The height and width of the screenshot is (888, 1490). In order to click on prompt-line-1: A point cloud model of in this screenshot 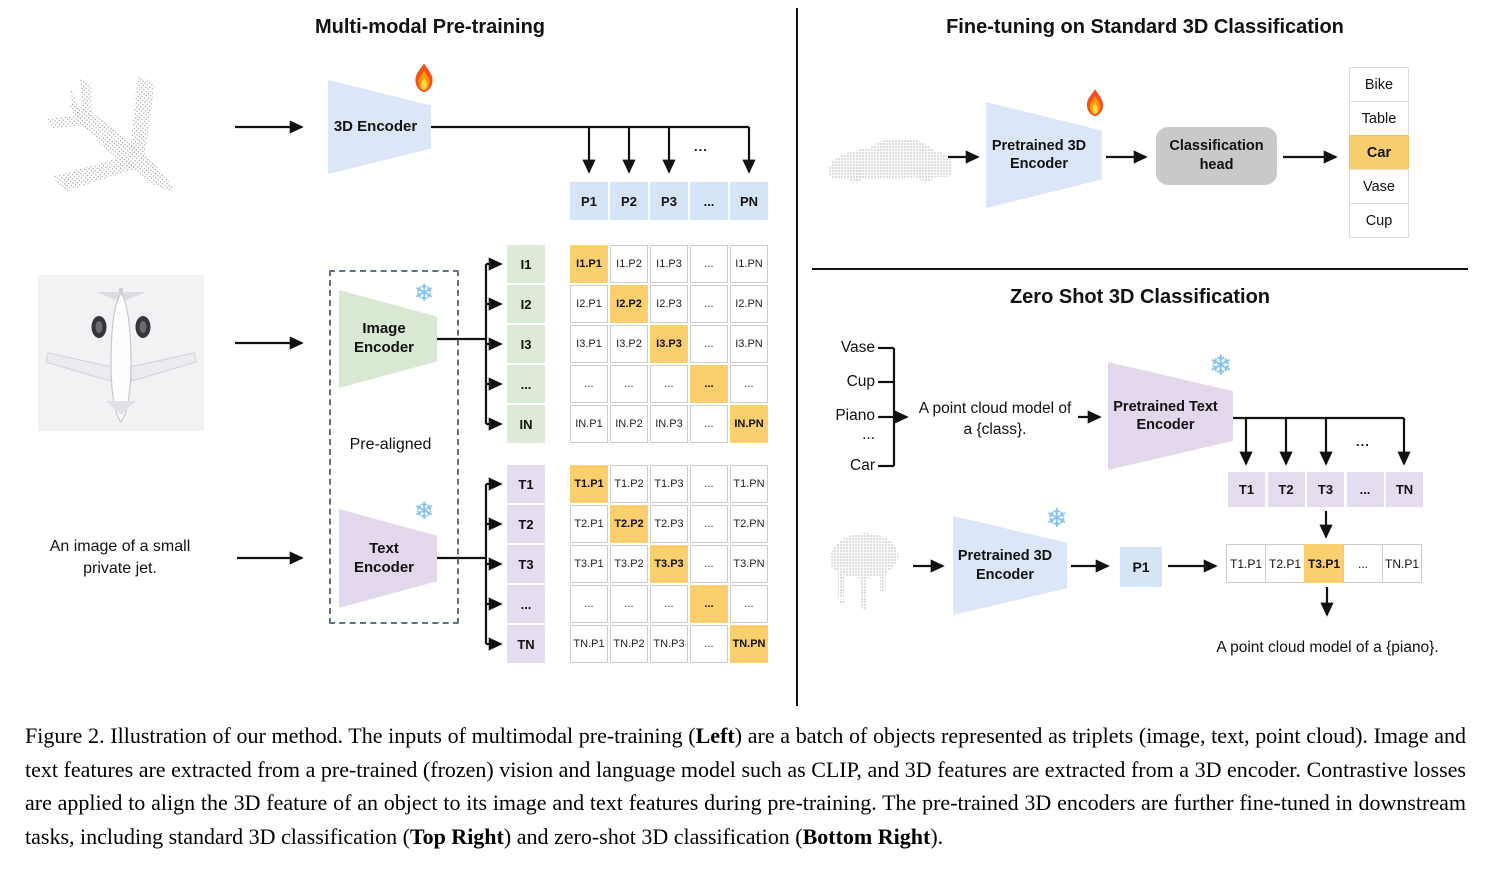, I will do `click(995, 408)`.